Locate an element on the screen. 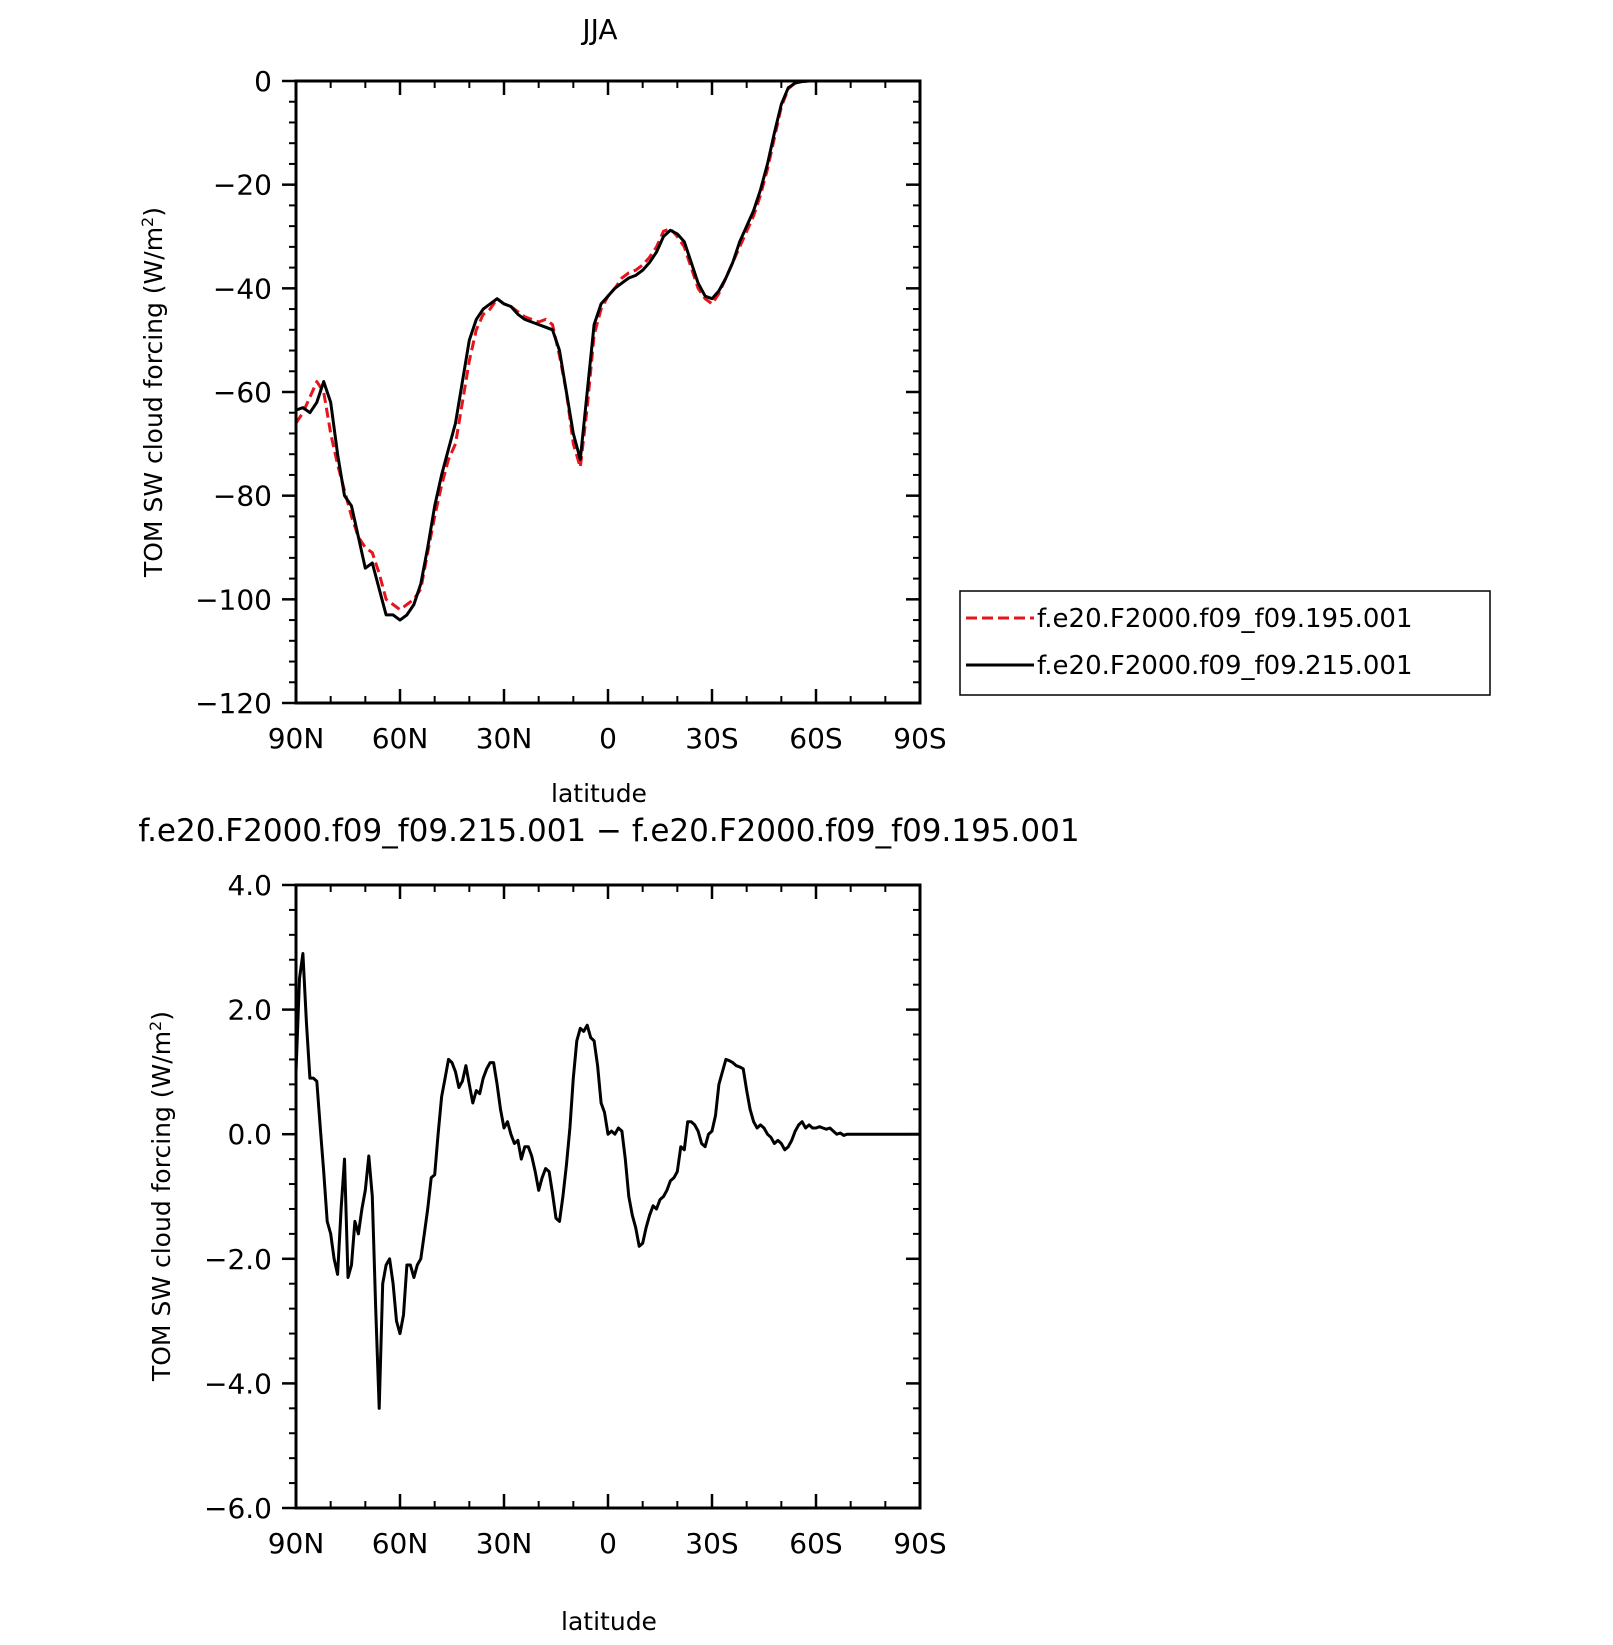  bottom-x-tick-label: 60N is located at coordinates (400, 1543).